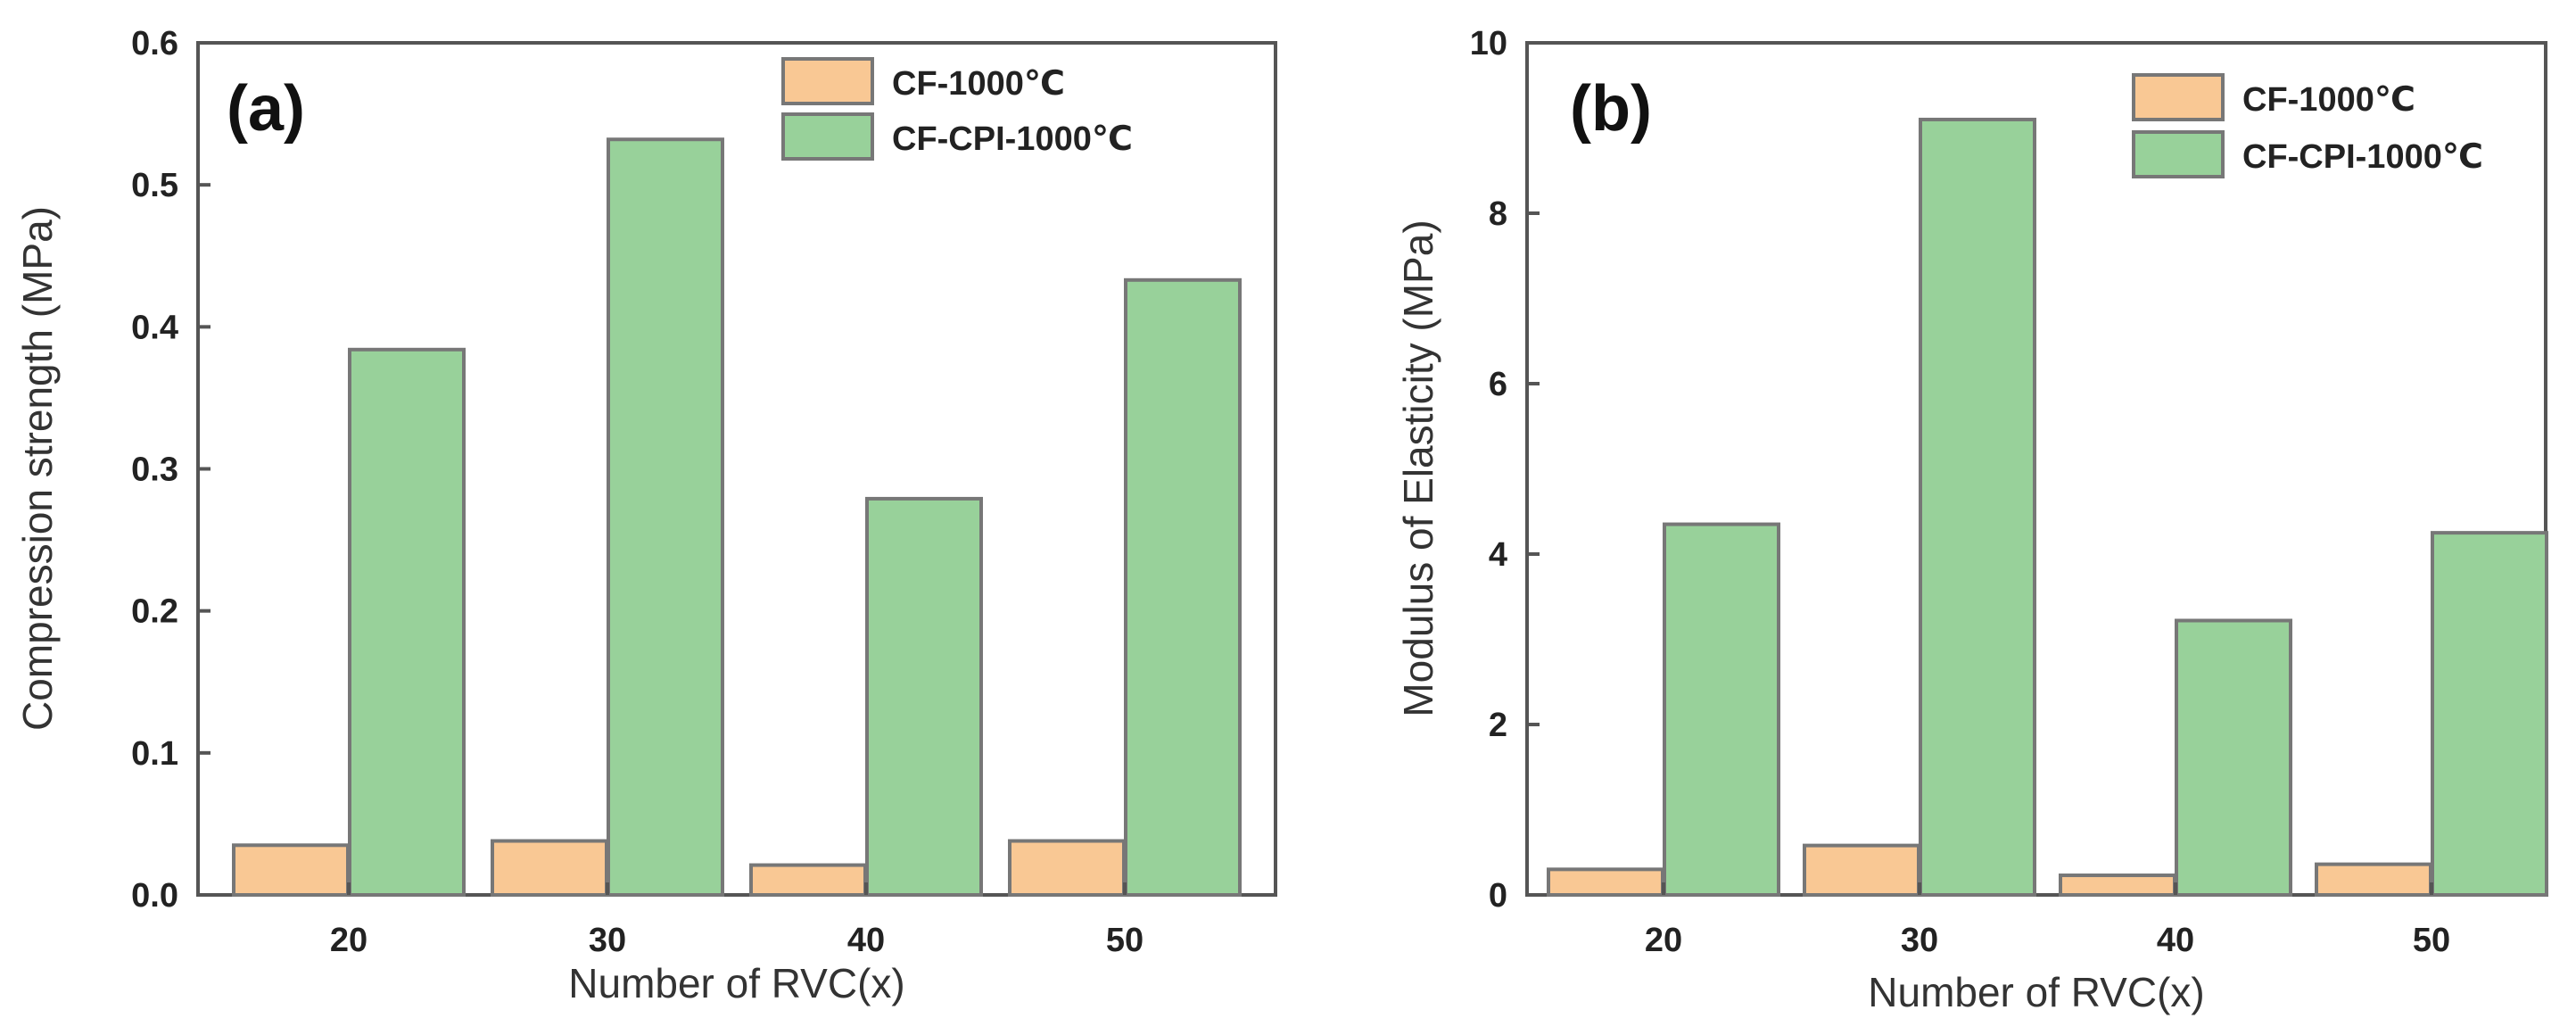 This screenshot has width=2576, height=1035. What do you see at coordinates (2362, 157) in the screenshot?
I see `legend-label-b-1: CF-CPI-1000℃` at bounding box center [2362, 157].